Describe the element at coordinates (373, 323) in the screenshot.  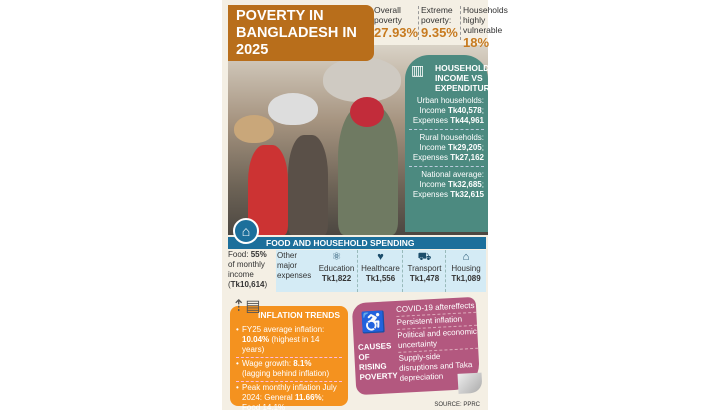
I see `person-icon: ♿` at that location.